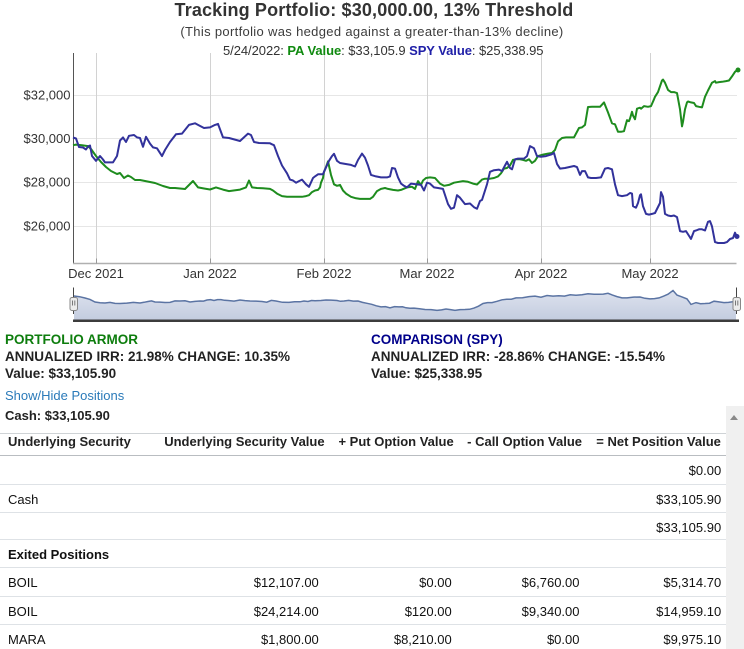 Image resolution: width=744 pixels, height=649 pixels. Describe the element at coordinates (541, 273) in the screenshot. I see `svg-text: Apr 2022` at that location.